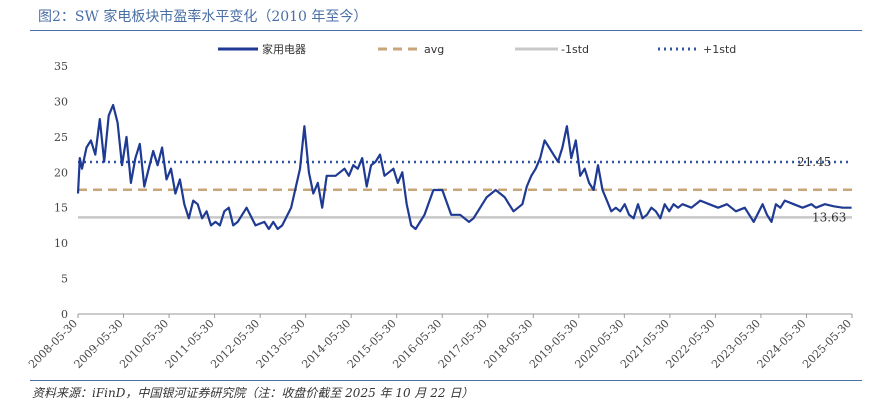  What do you see at coordinates (61, 66) in the screenshot?
I see `y-tick-label: 35` at bounding box center [61, 66].